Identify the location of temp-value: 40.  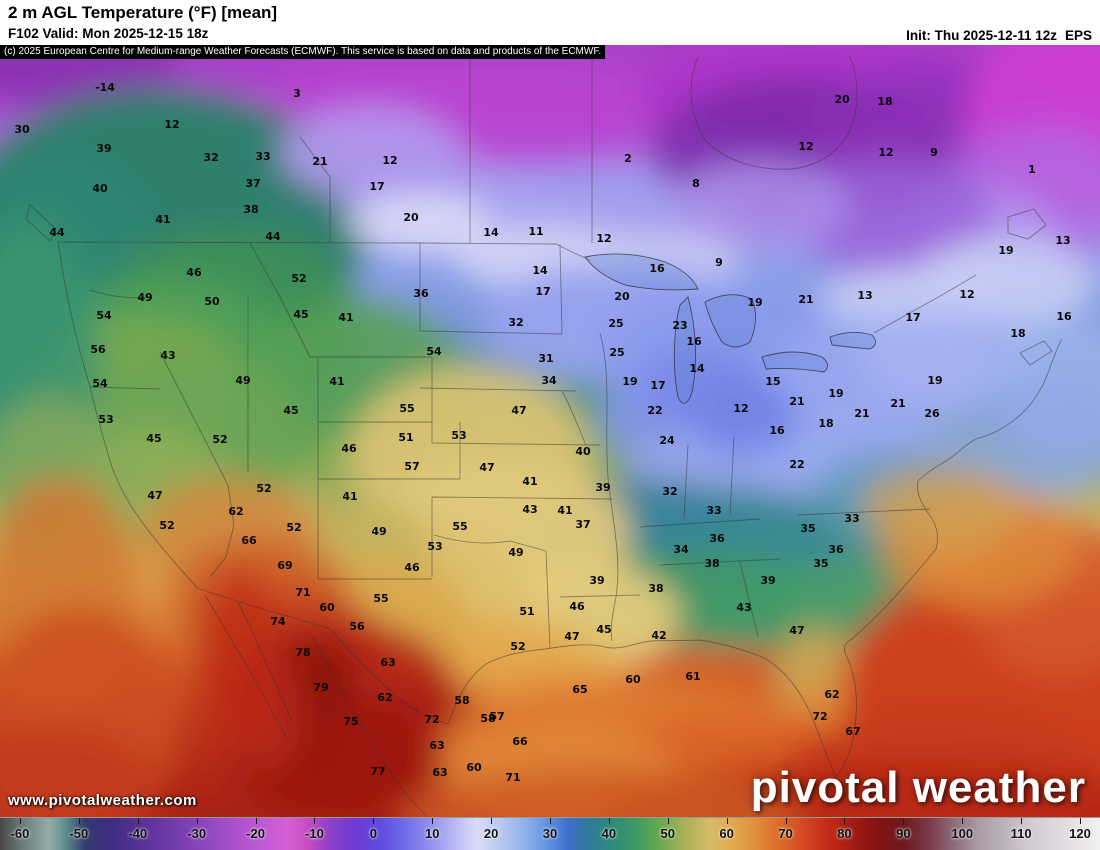
(100, 188).